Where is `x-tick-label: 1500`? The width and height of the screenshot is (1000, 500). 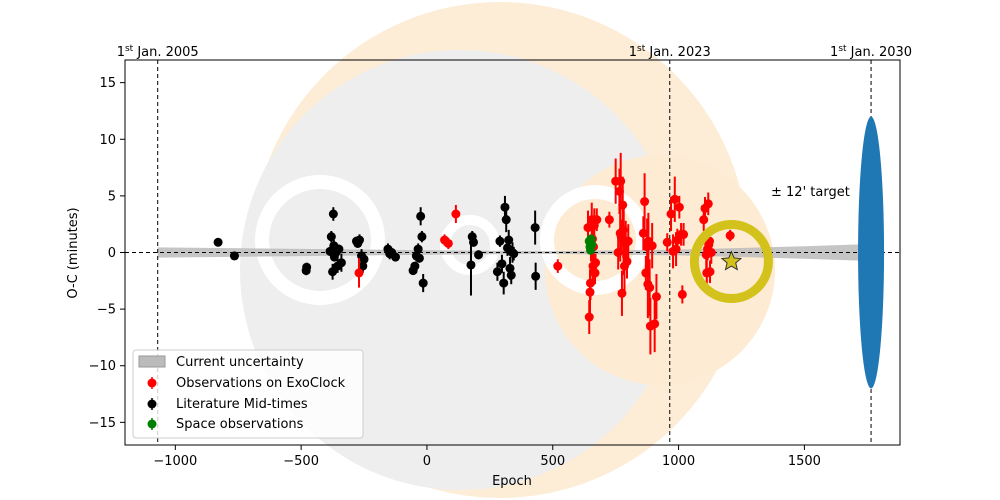 x-tick-label: 1500 is located at coordinates (804, 461).